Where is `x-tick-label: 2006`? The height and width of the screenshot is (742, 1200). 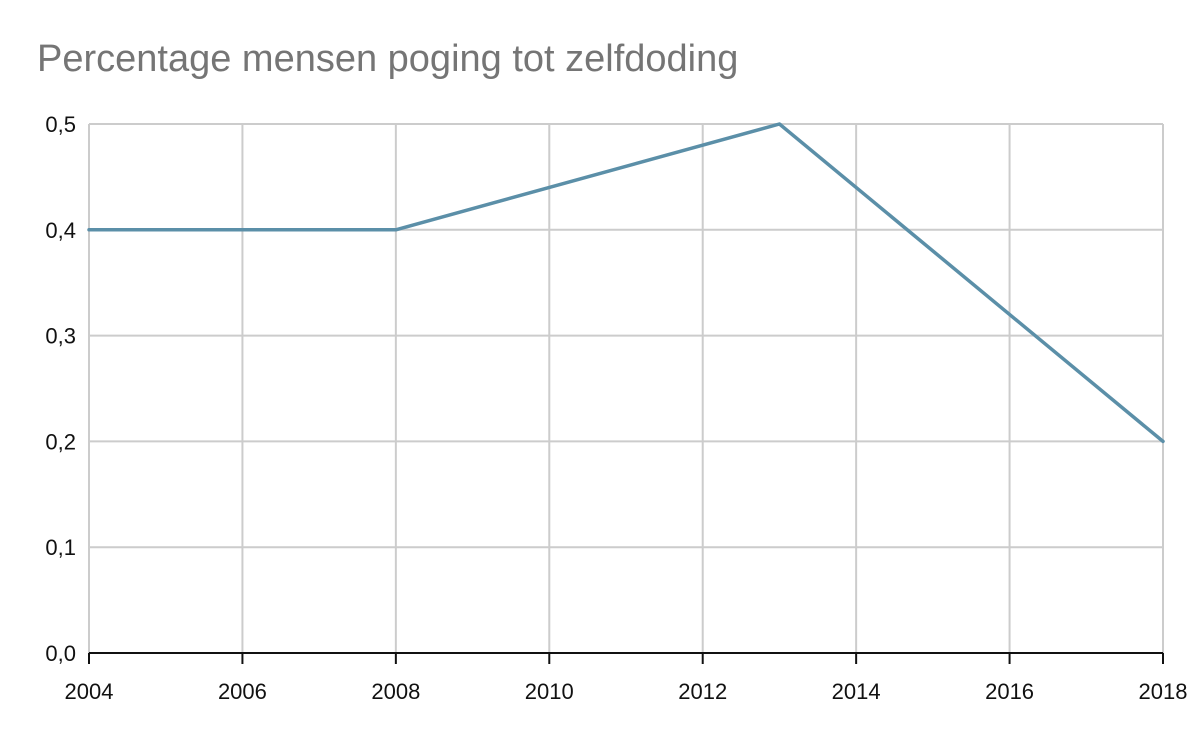
x-tick-label: 2006 is located at coordinates (242, 691).